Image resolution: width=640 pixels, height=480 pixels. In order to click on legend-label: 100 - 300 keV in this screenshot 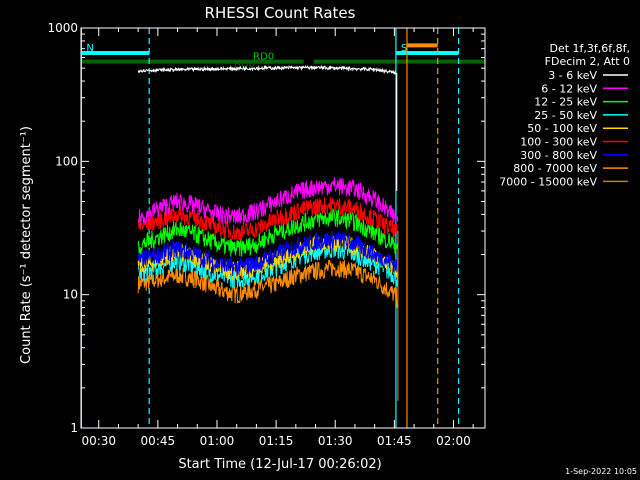, I will do `click(558, 142)`.